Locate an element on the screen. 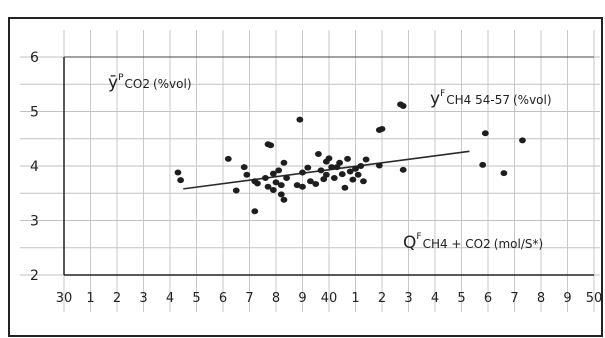 Image resolution: width=605 pixels, height=338 pixels. y-tick-label: 3 is located at coordinates (34, 222).